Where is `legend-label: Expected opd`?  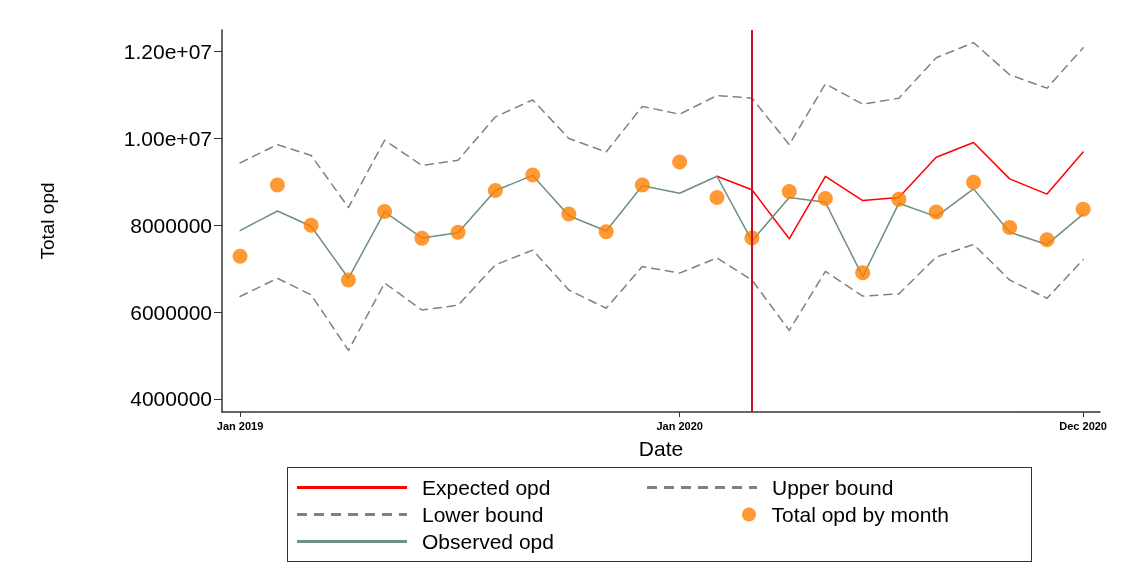
legend-label: Expected opd is located at coordinates (486, 487).